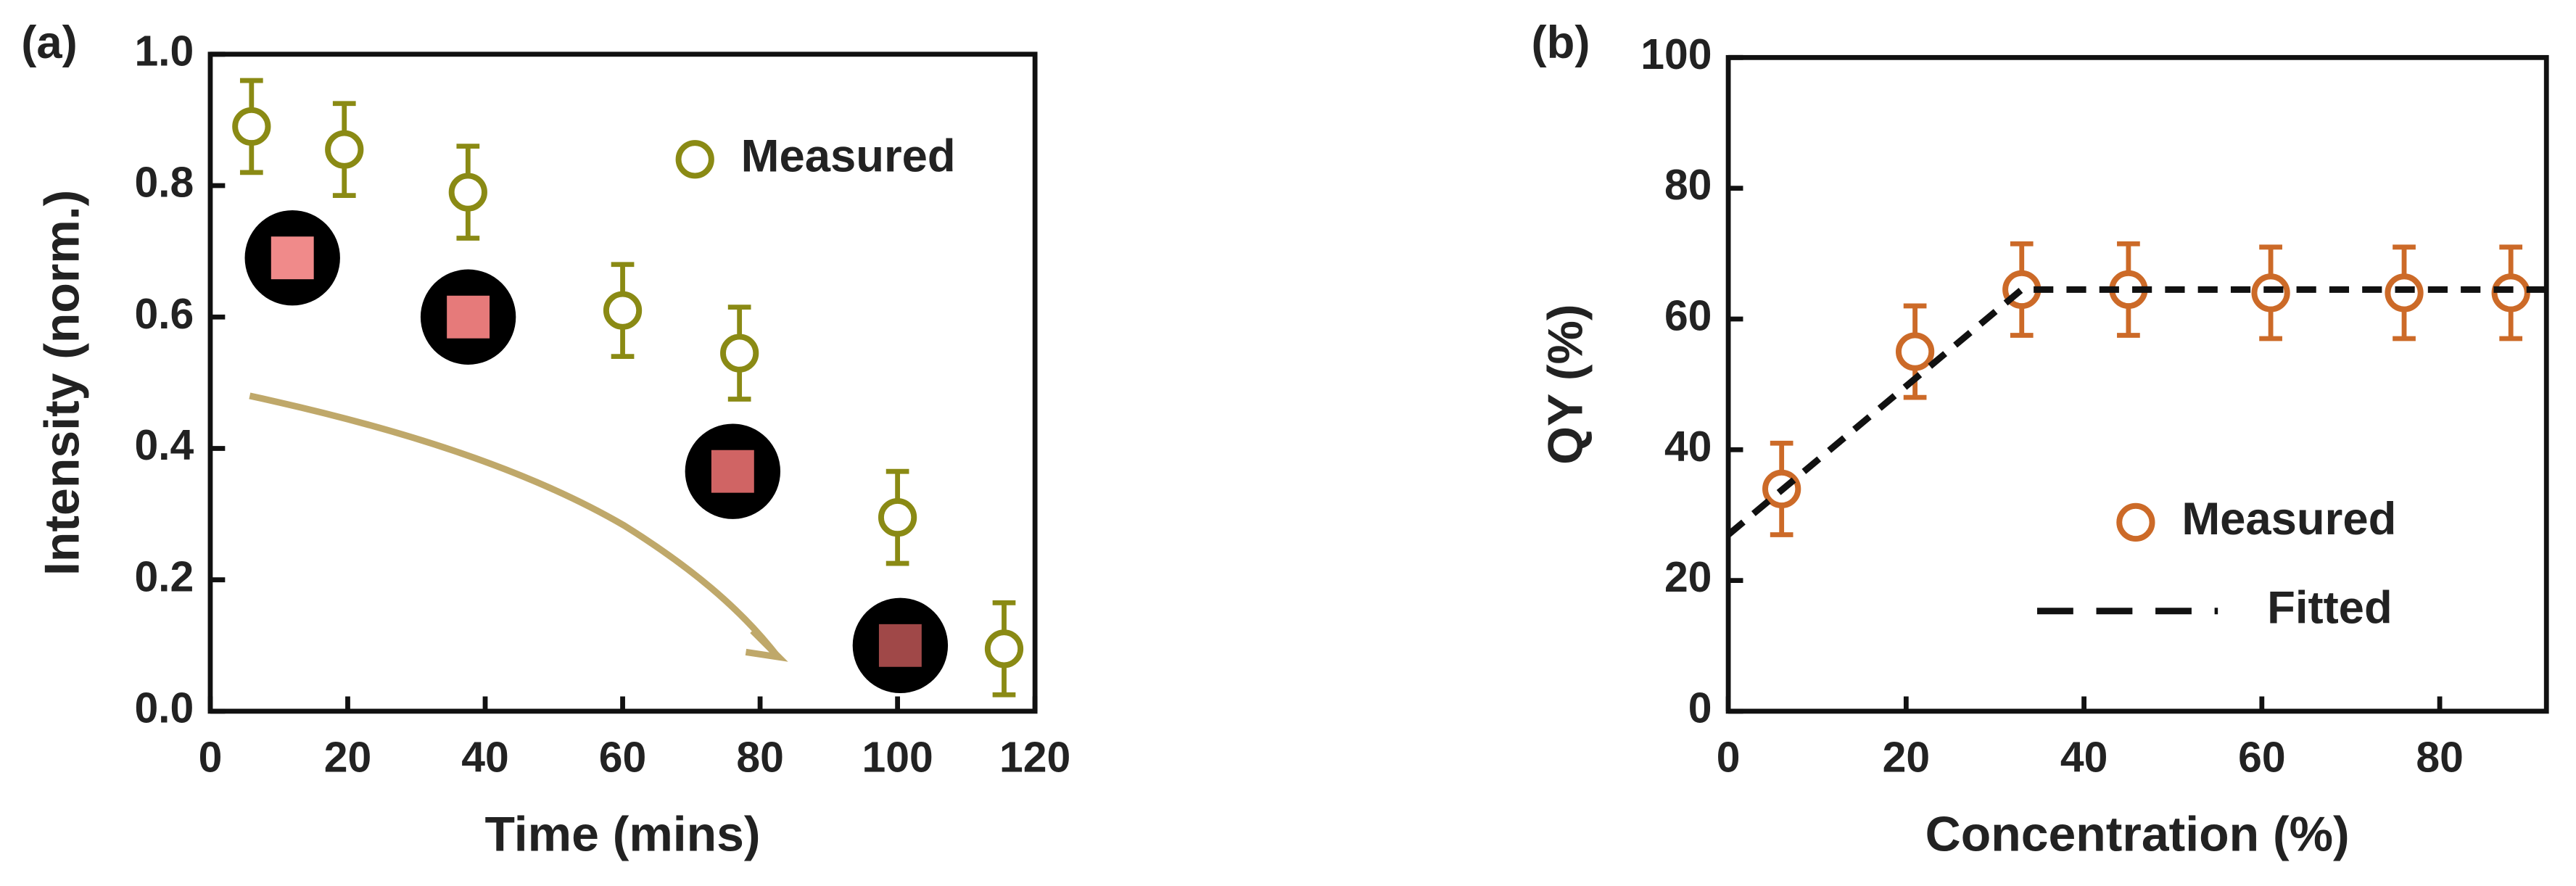 The height and width of the screenshot is (886, 2576). Describe the element at coordinates (513, 524) in the screenshot. I see `trend-arrow` at that location.